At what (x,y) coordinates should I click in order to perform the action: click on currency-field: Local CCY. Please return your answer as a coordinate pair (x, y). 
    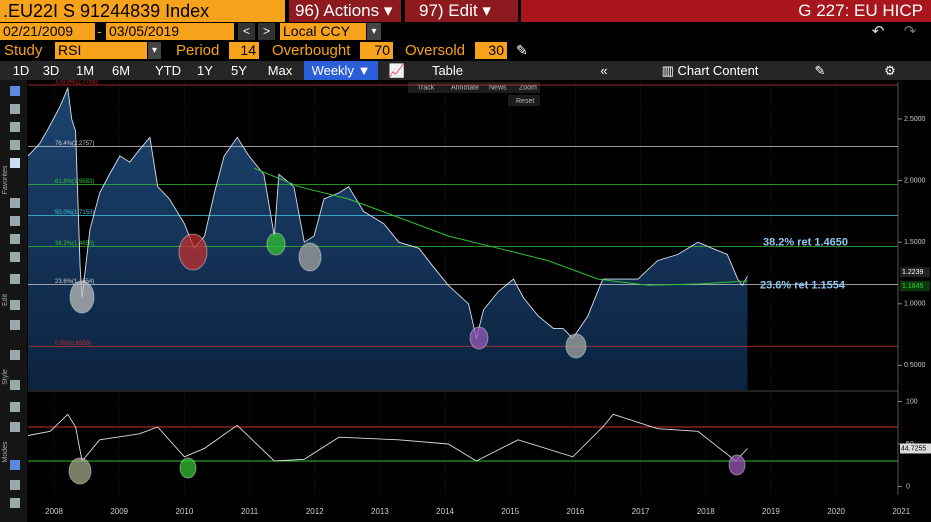
    Looking at the image, I should click on (323, 31).